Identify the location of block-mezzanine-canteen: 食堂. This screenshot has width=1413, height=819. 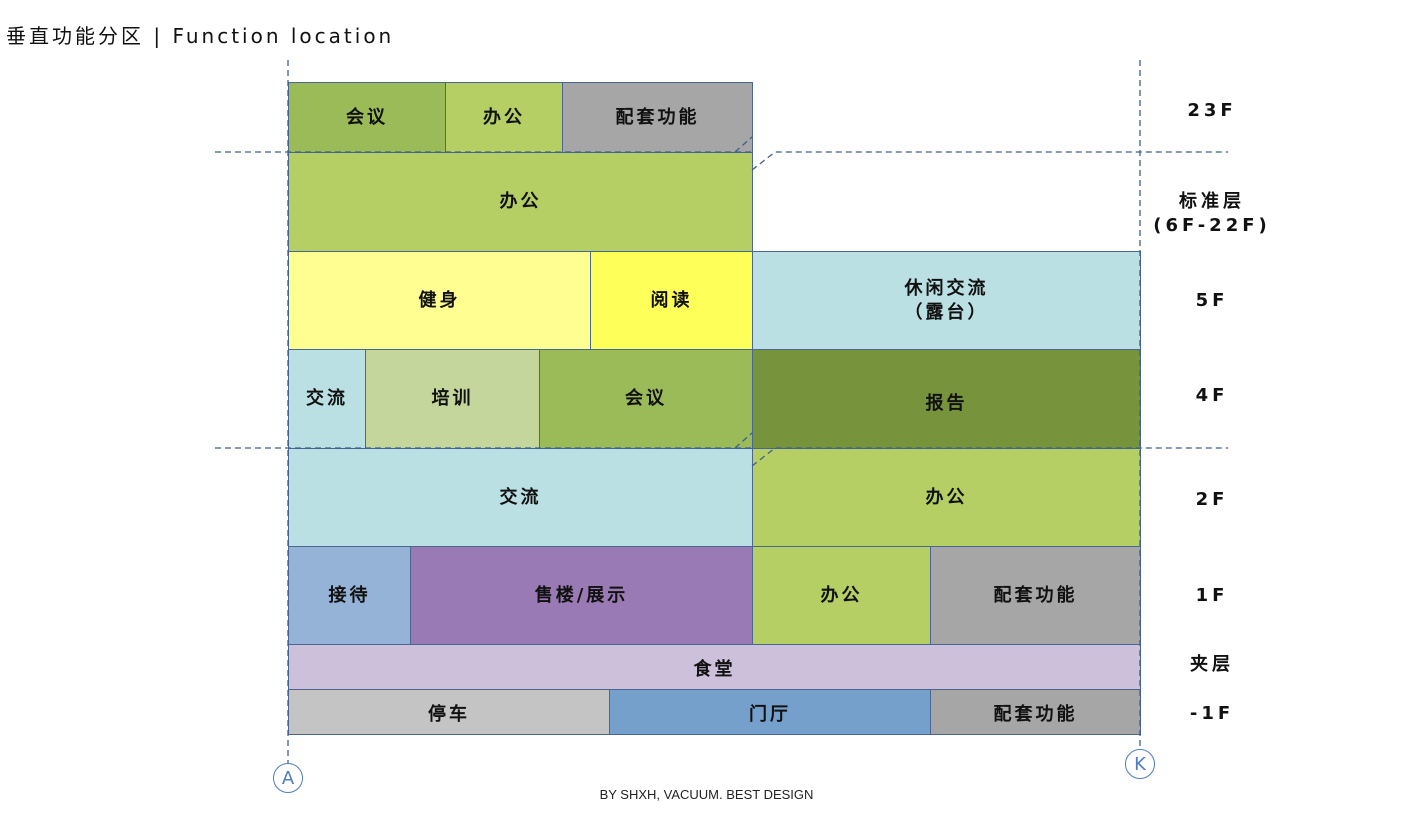
(714, 667).